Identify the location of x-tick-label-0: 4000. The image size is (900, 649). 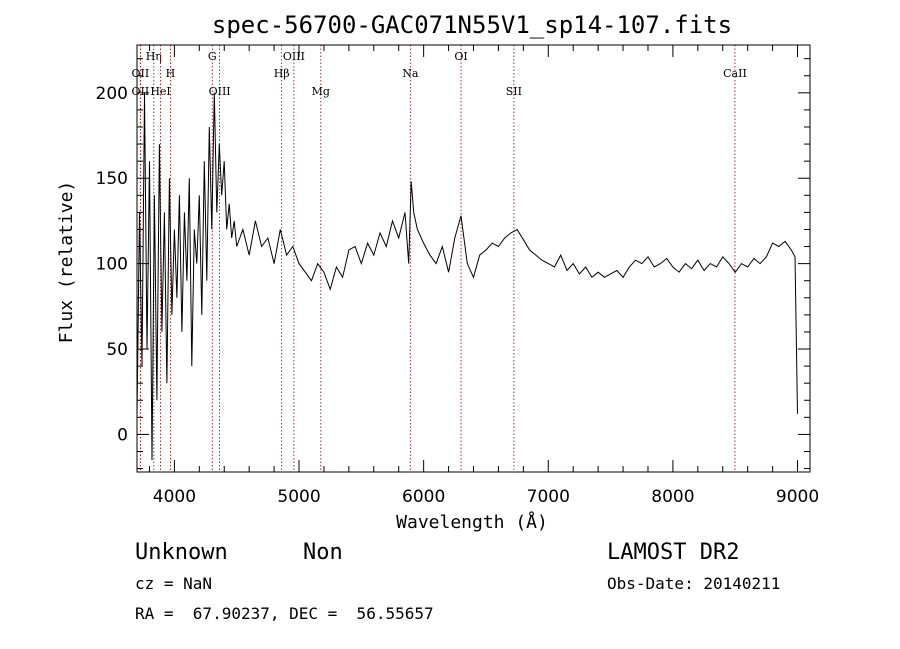
(174, 497).